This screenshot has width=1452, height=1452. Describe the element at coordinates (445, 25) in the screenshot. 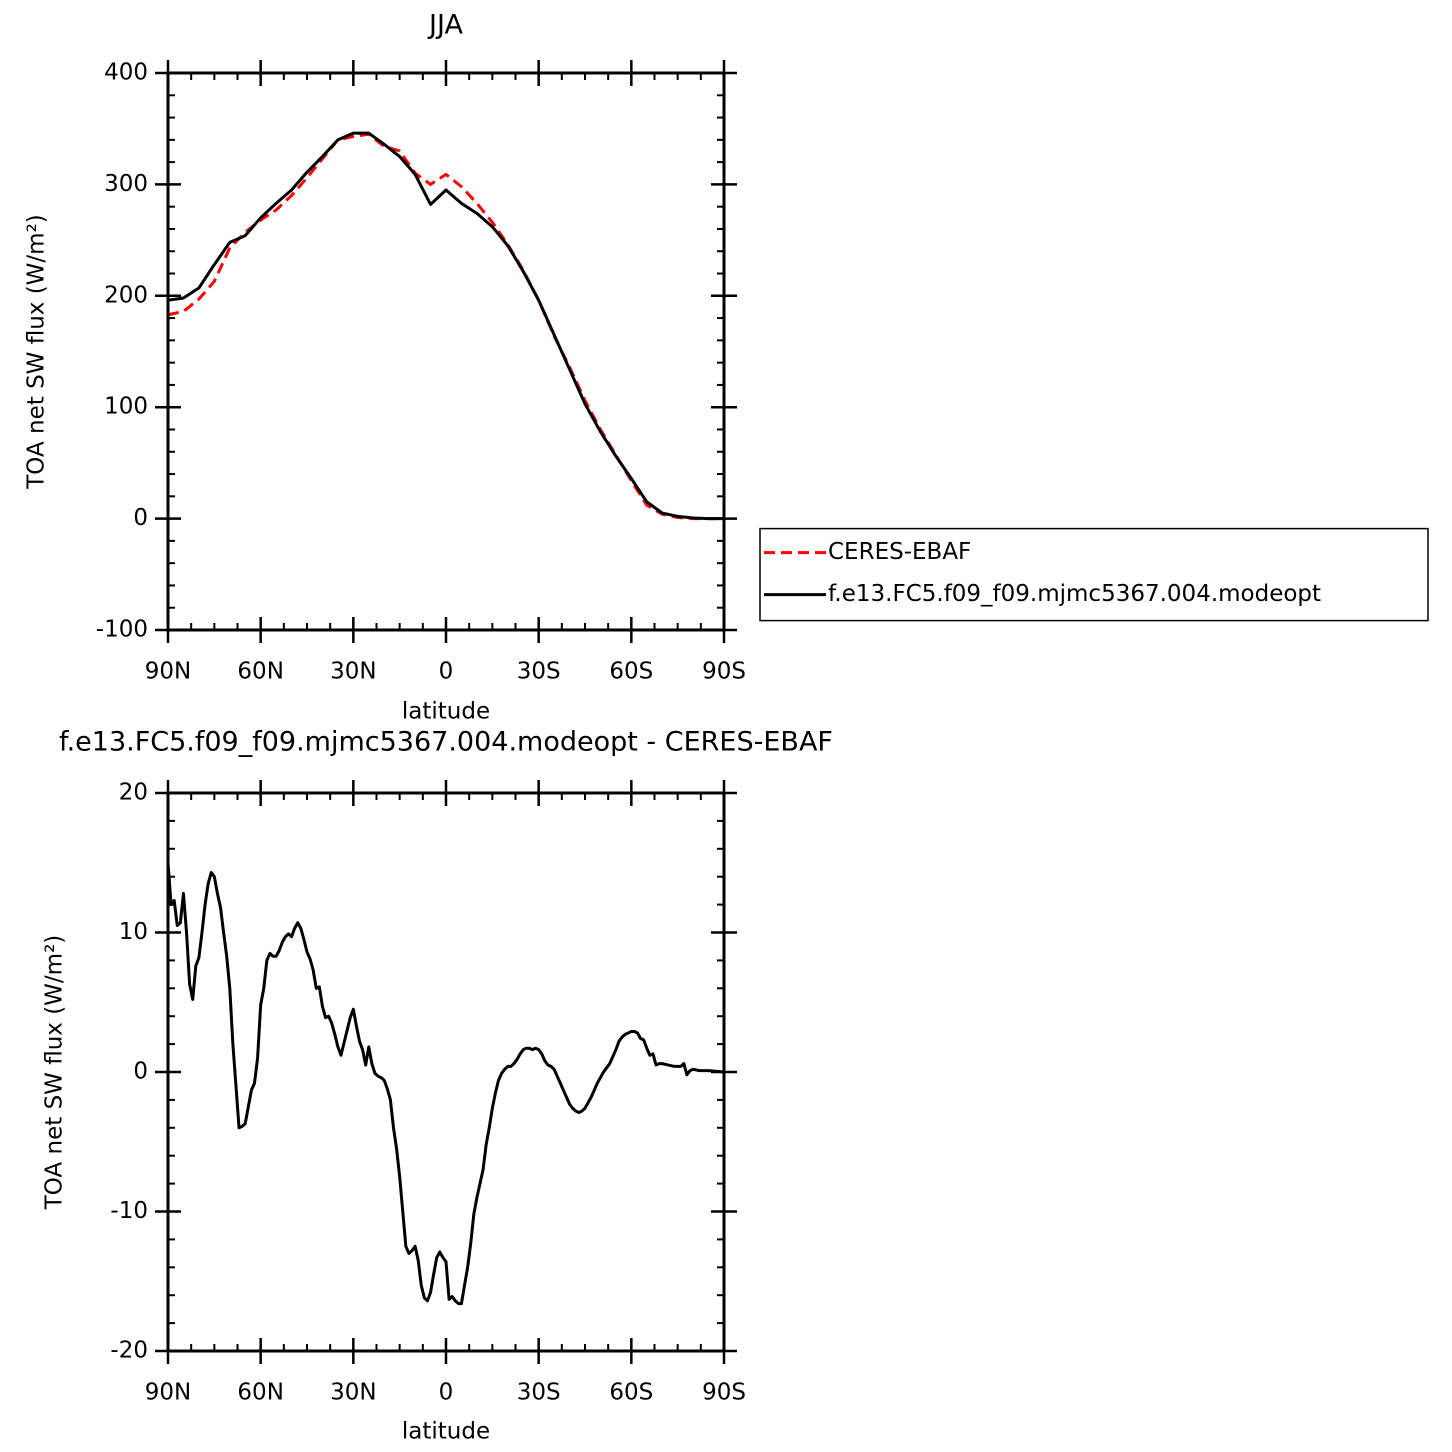

I see `chart-title: JJA` at that location.